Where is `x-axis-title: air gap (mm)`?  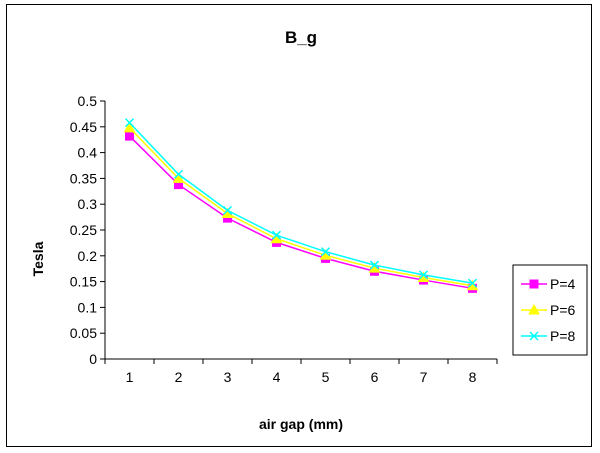
x-axis-title: air gap (mm) is located at coordinates (301, 424).